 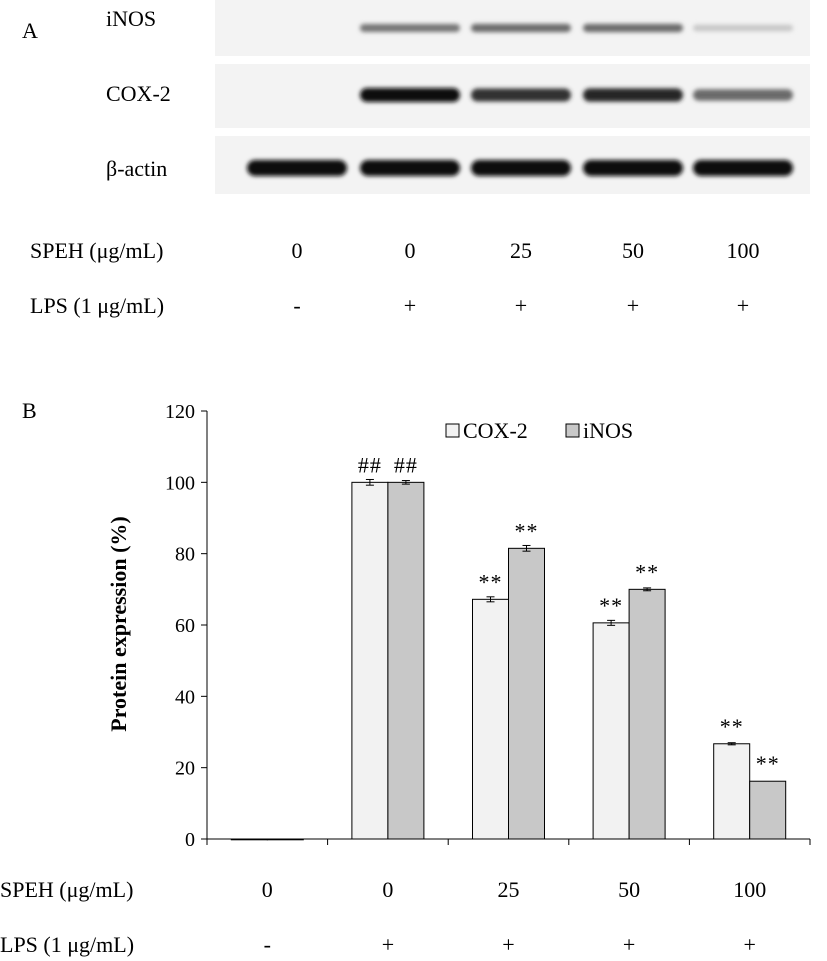 I want to click on panel-a-treatments: SPEH (μg/mL) 0 0 25 50 100 LPS (1 μg/mL) - + + + +, so click(x=395, y=278).